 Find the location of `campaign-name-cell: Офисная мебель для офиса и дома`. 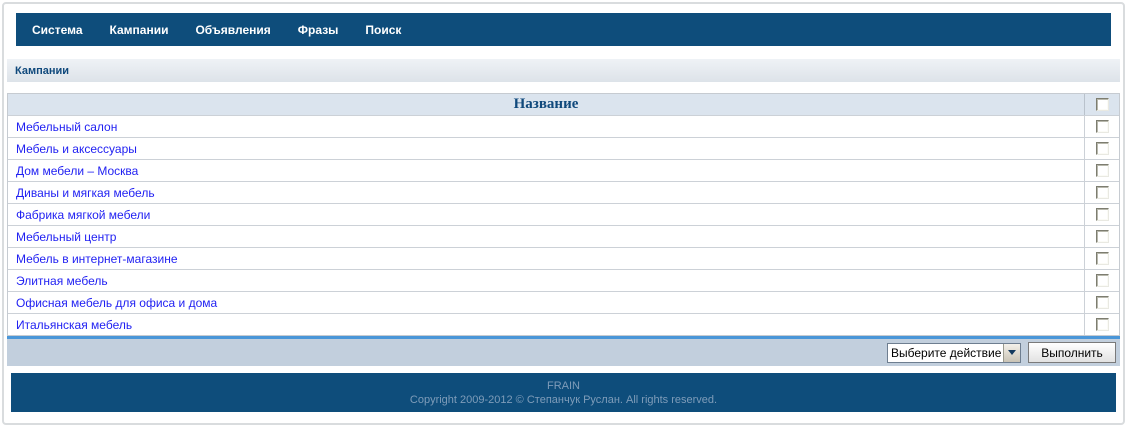

campaign-name-cell: Офисная мебель для офиса и дома is located at coordinates (546, 302).